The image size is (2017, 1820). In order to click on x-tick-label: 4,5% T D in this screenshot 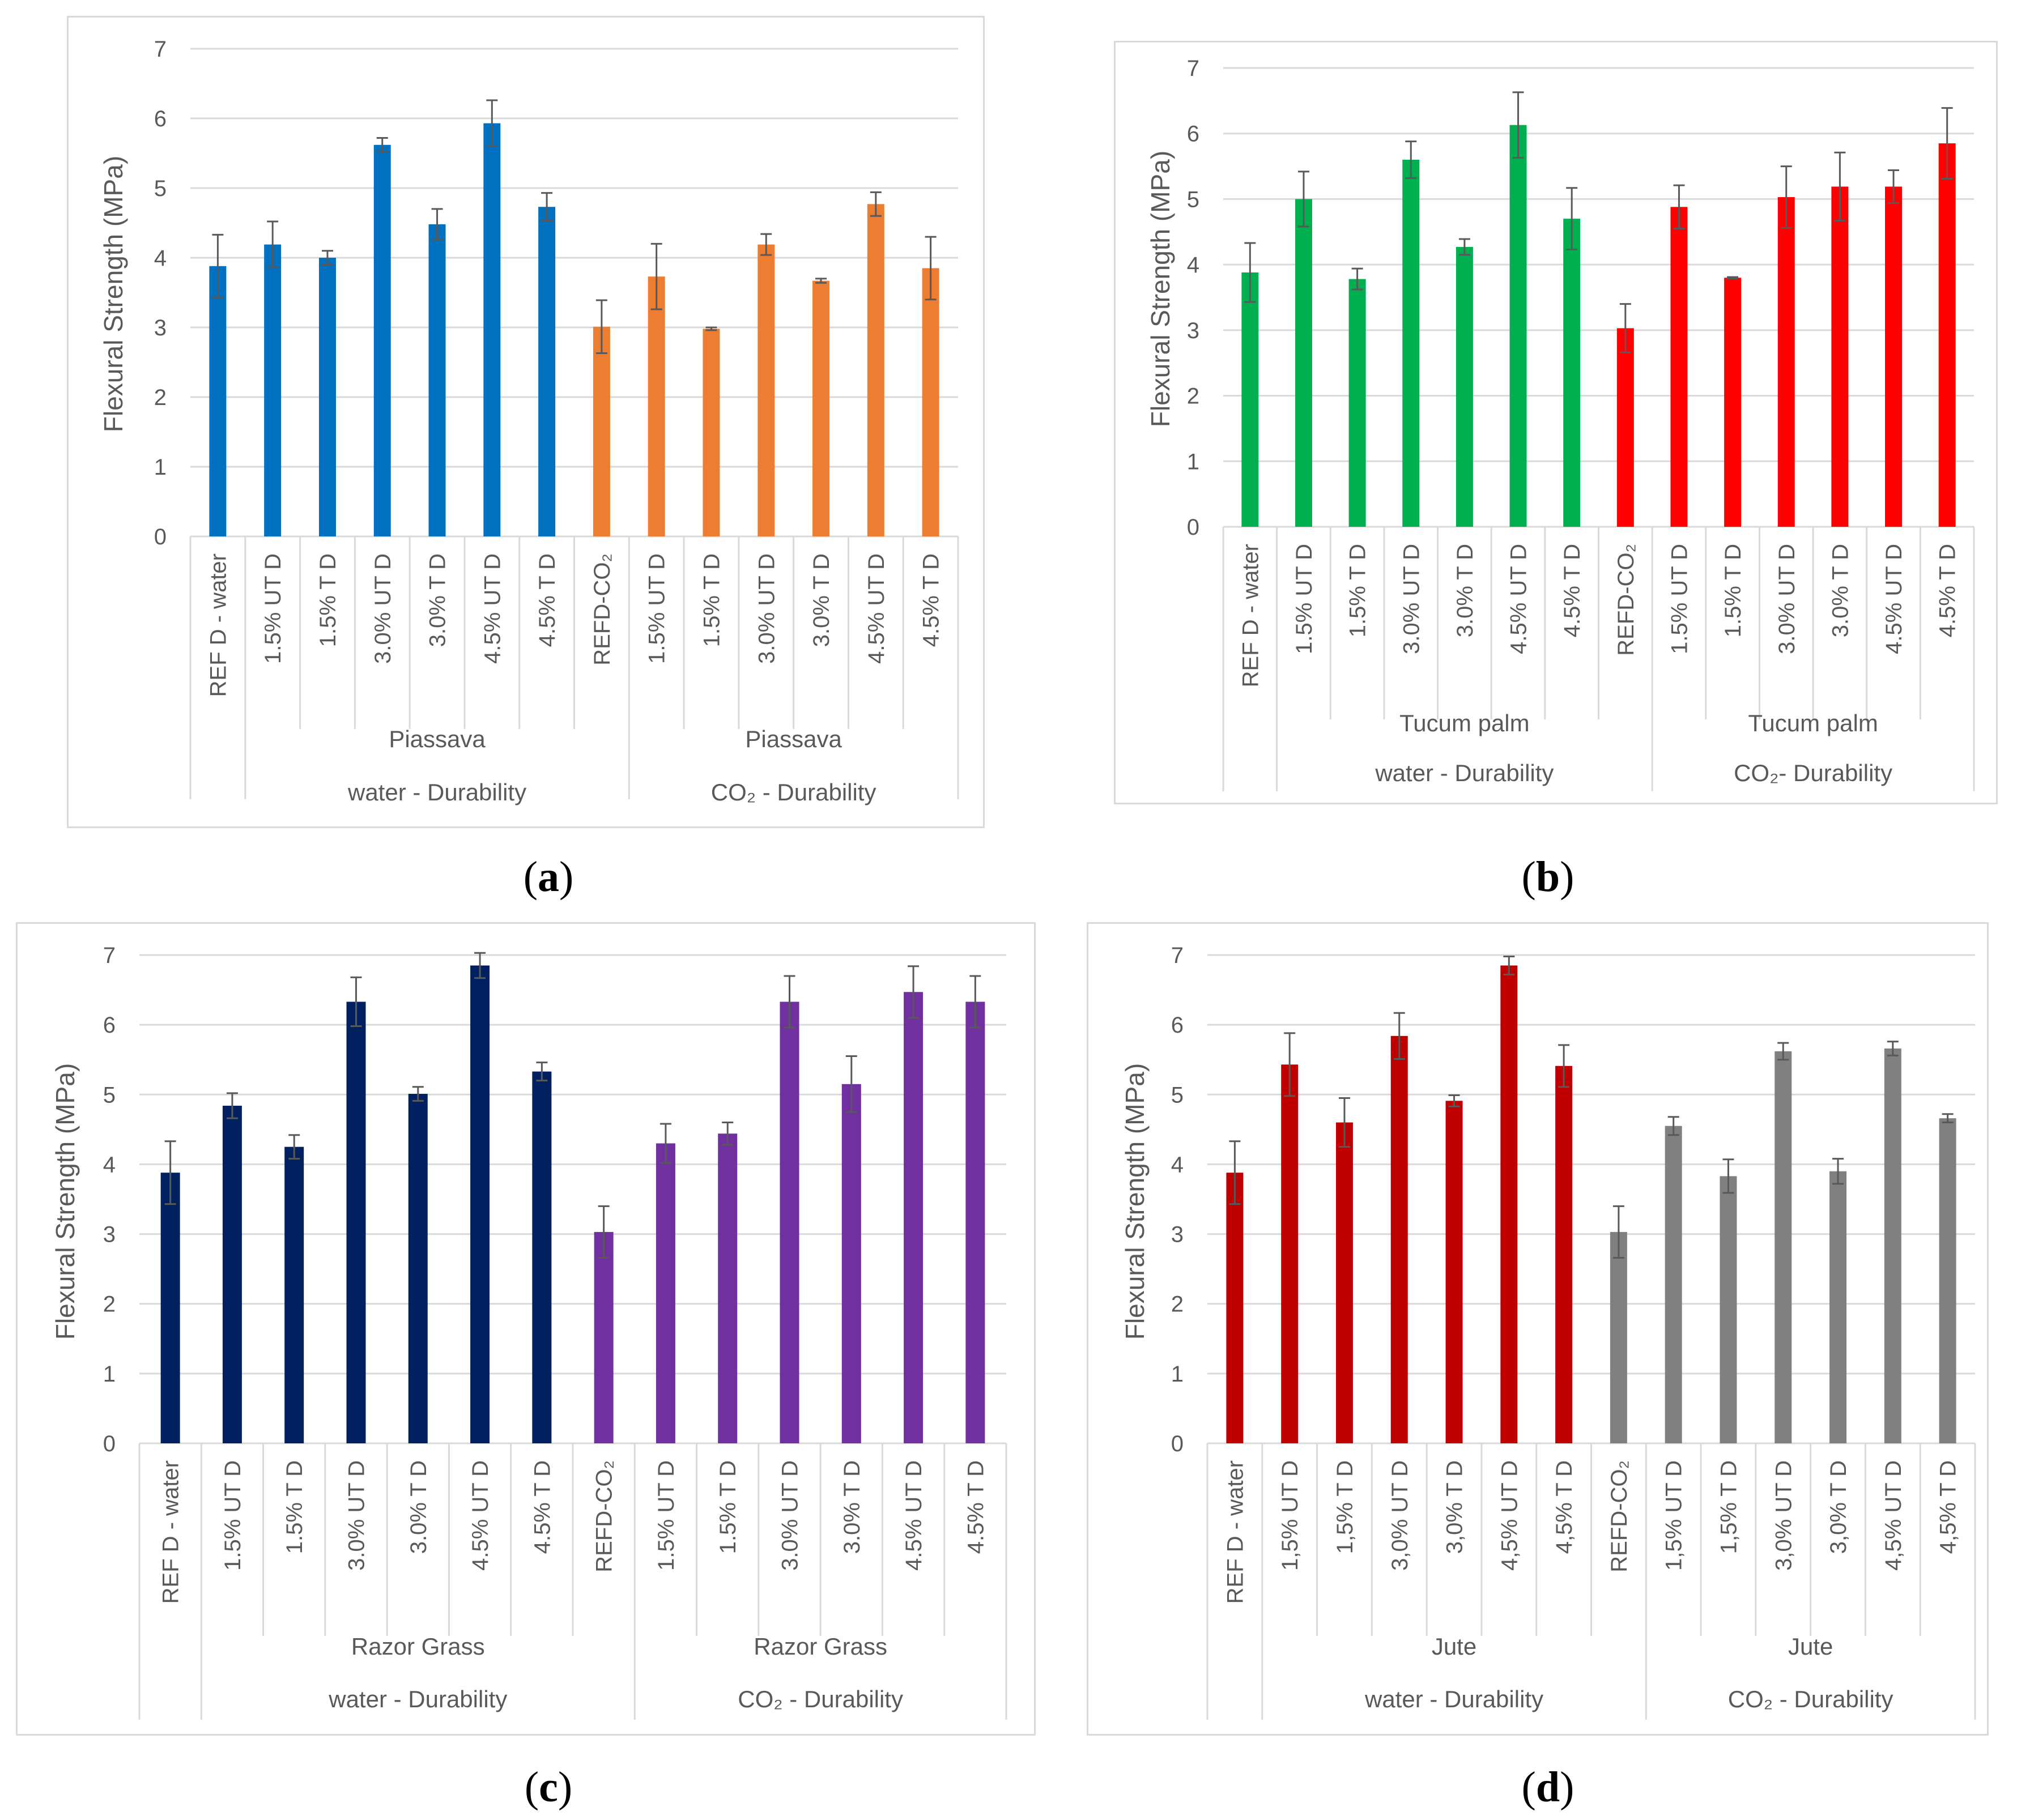, I will do `click(1564, 1507)`.